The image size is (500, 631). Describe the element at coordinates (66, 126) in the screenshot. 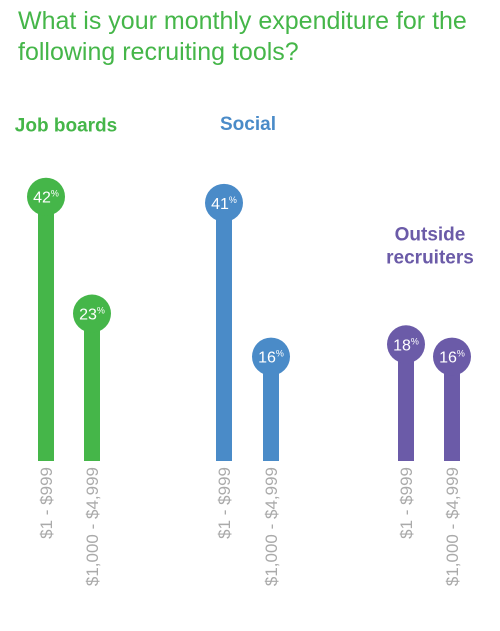

I see `series-label: Job boards` at that location.